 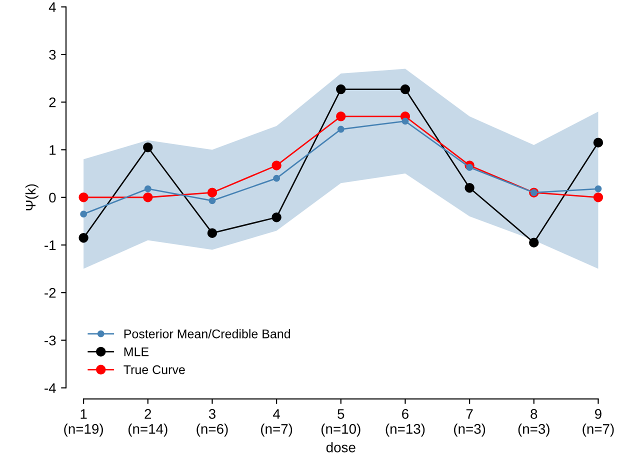 What do you see at coordinates (148, 423) in the screenshot?
I see `x-tick-label: 2 (n=14)` at bounding box center [148, 423].